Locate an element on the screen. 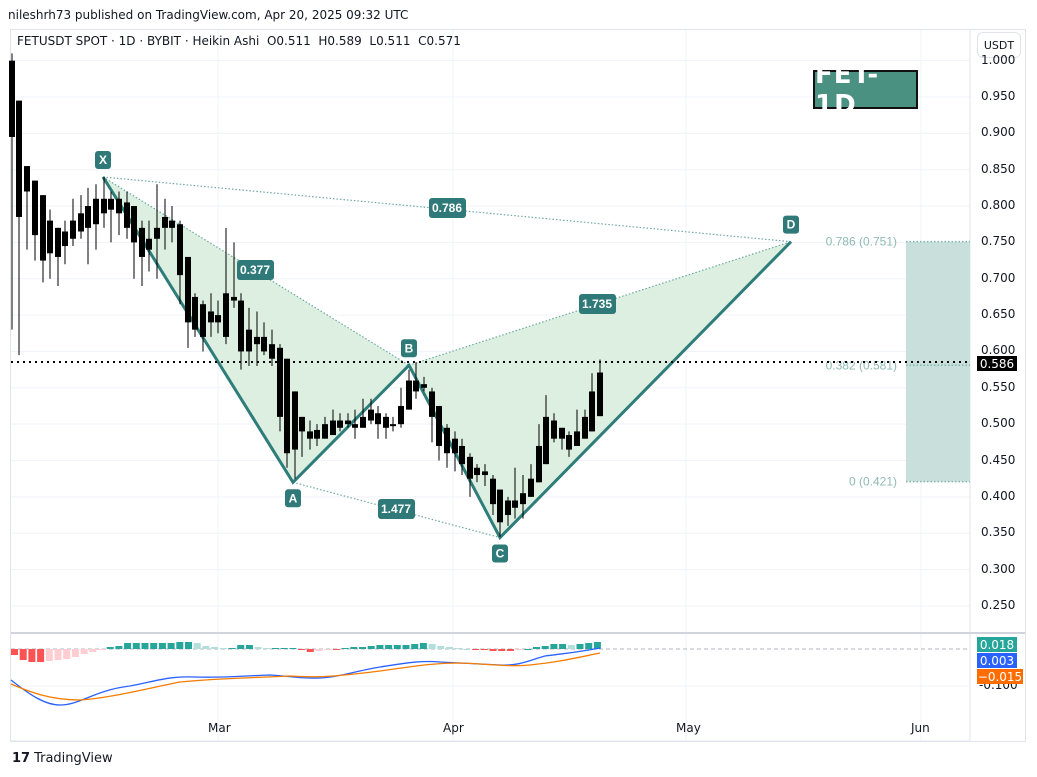 The height and width of the screenshot is (777, 1037). time-tick-label: May is located at coordinates (688, 728).